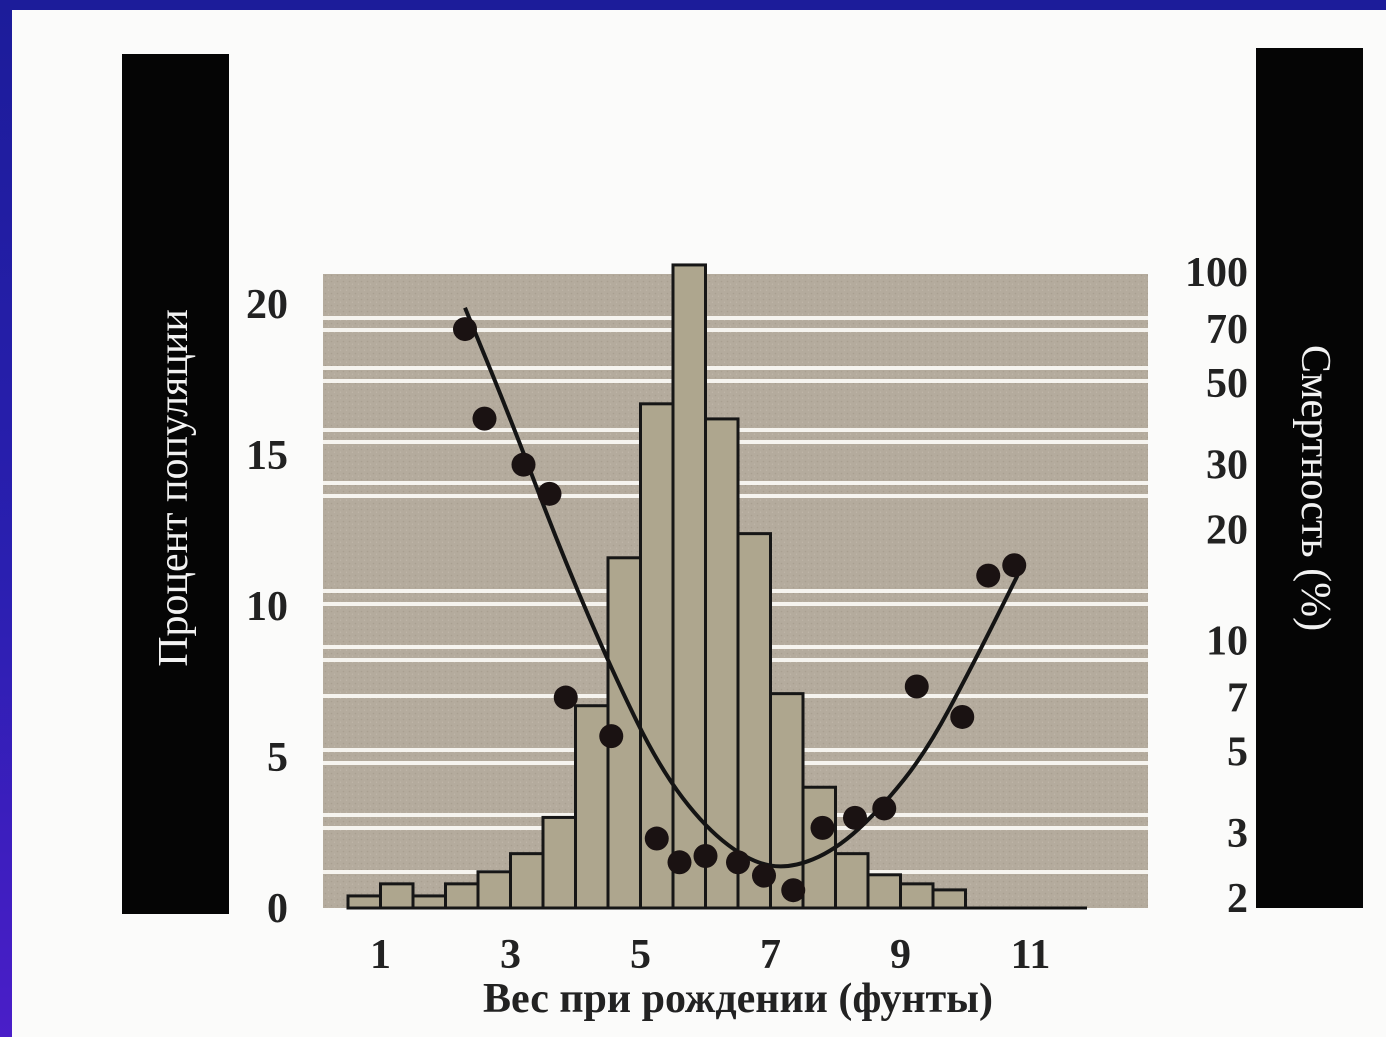 This screenshot has height=1037, width=1386. Describe the element at coordinates (738, 999) in the screenshot. I see `x-axis-label: Вес при рождении (фунты)` at that location.